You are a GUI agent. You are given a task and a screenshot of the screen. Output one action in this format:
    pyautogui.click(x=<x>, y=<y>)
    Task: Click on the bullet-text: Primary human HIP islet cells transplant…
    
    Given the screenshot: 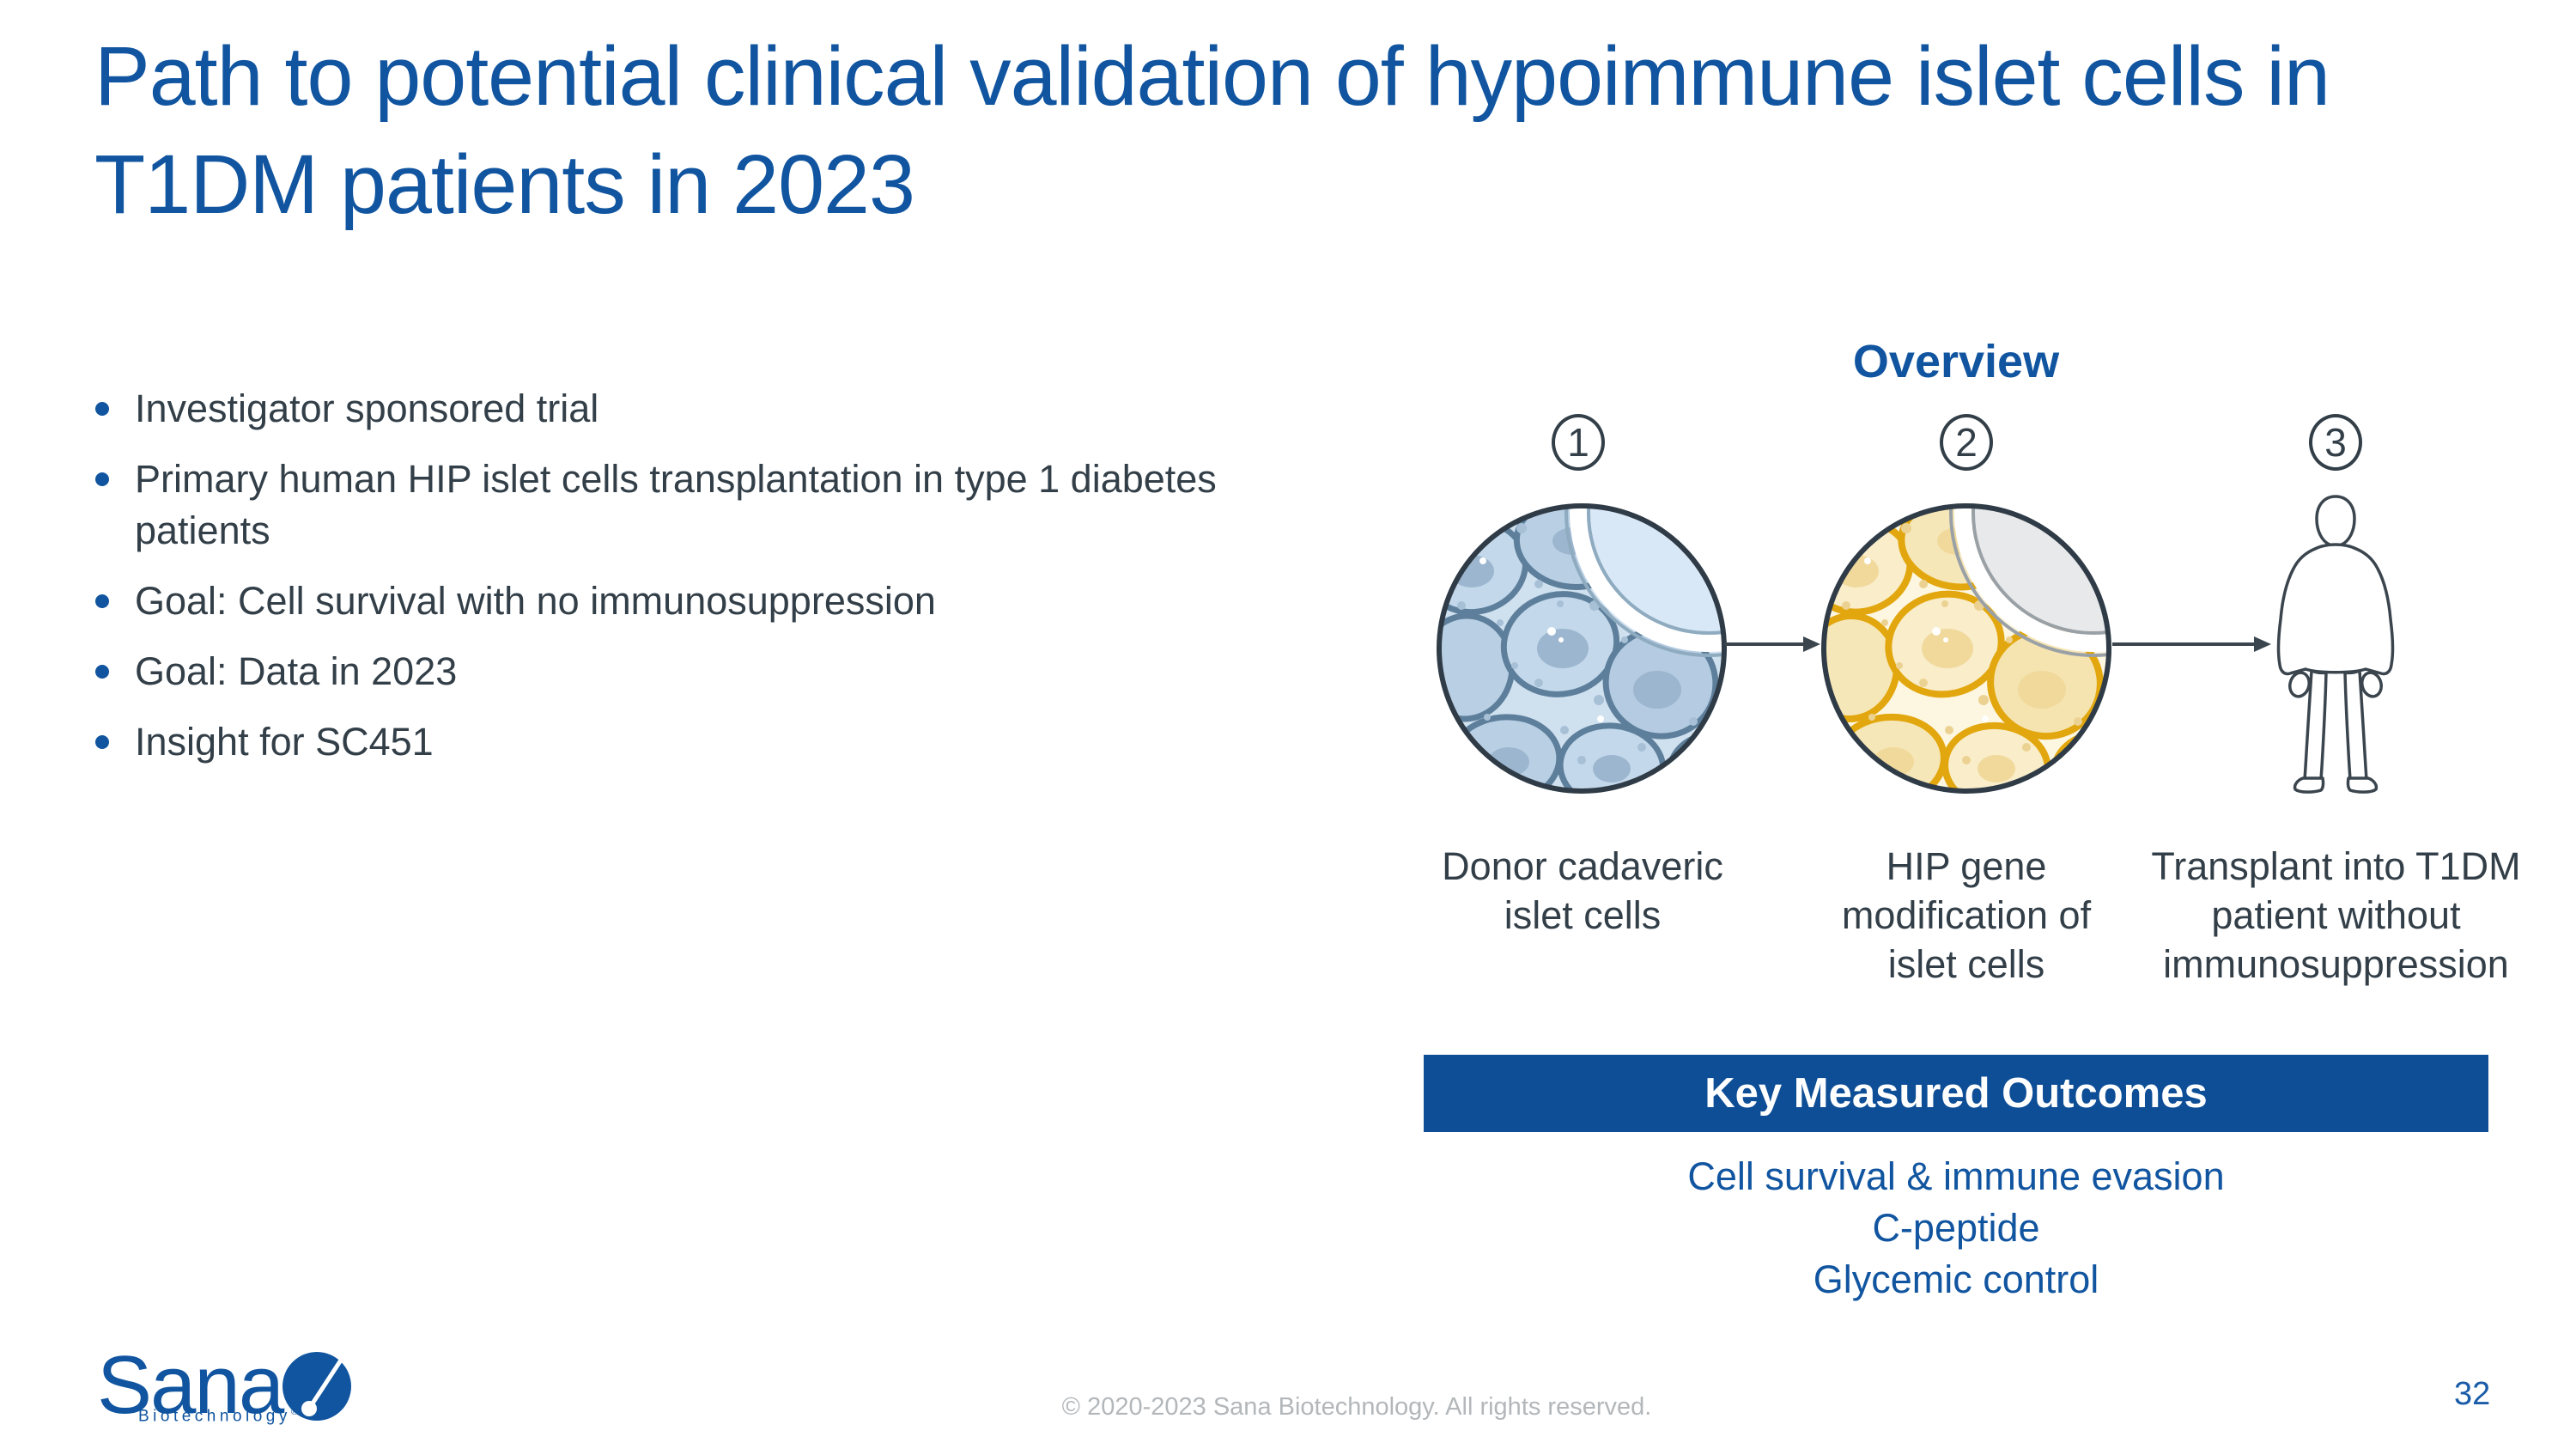 What is the action you would take?
    pyautogui.click(x=676, y=504)
    